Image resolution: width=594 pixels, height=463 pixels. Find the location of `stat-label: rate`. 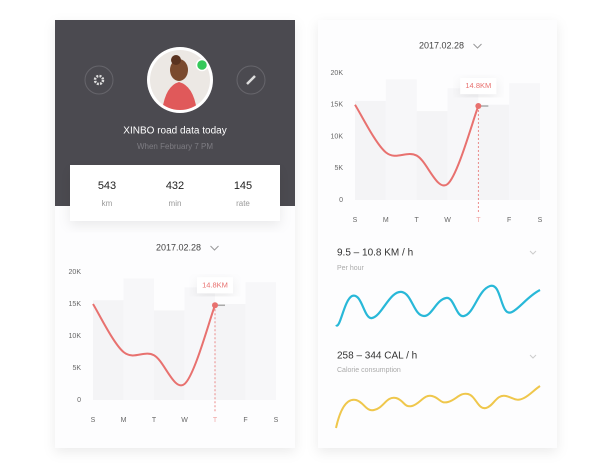

stat-label: rate is located at coordinates (243, 203).